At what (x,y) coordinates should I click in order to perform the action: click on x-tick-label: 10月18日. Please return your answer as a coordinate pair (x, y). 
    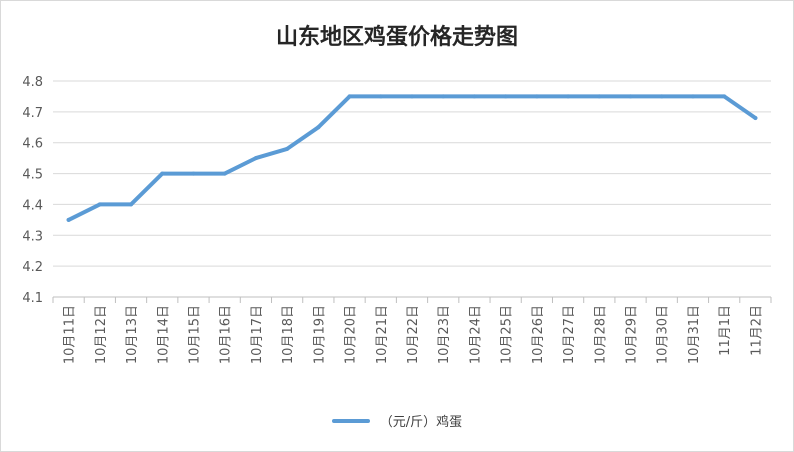
    Looking at the image, I should click on (288, 334).